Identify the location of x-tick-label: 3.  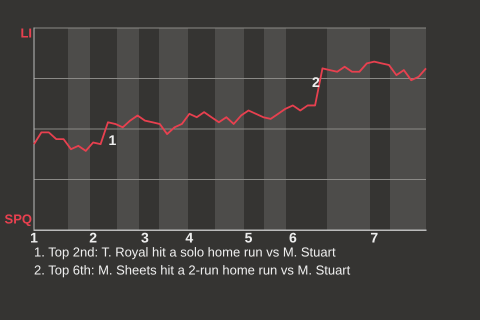
(145, 237).